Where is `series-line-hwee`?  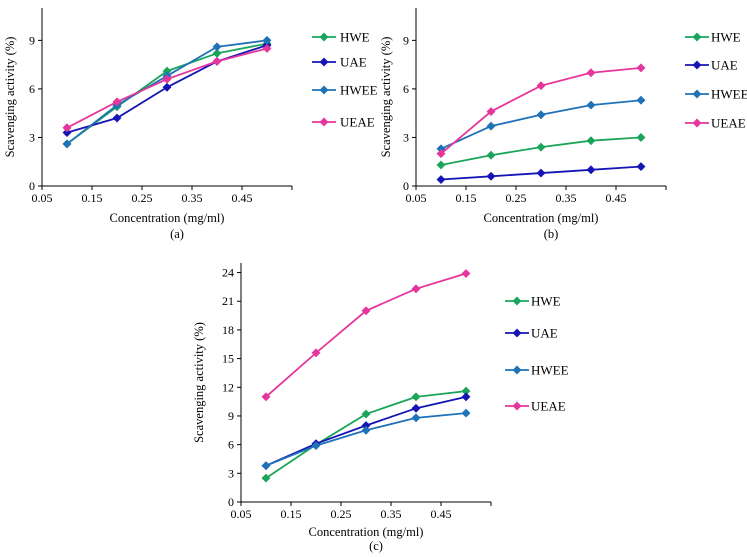
series-line-hwee is located at coordinates (541, 124).